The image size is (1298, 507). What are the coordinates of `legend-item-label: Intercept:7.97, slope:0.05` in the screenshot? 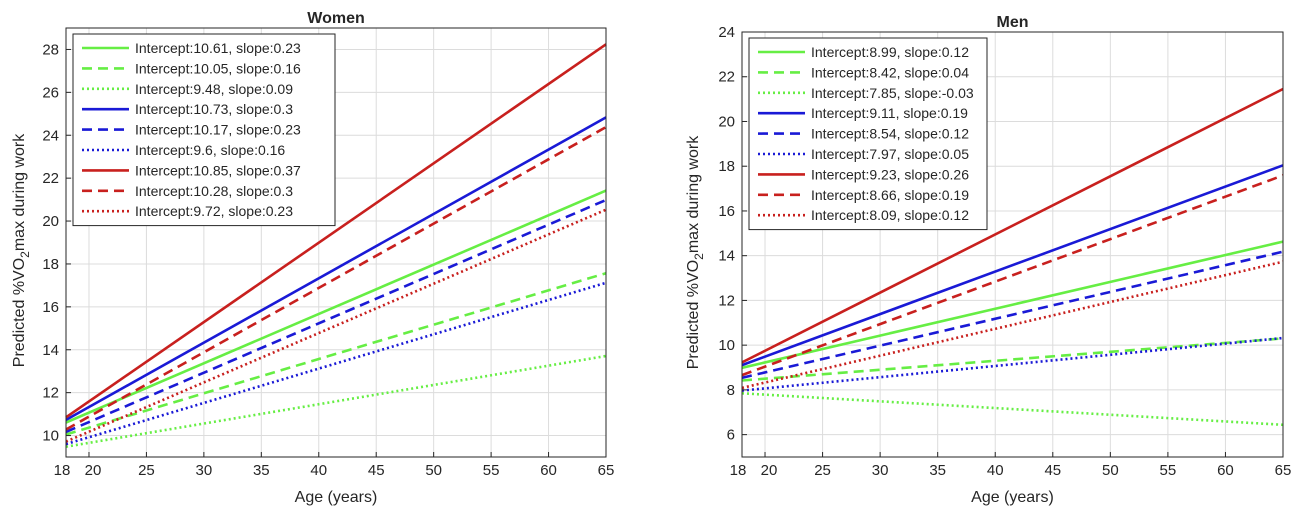 It's located at (890, 154).